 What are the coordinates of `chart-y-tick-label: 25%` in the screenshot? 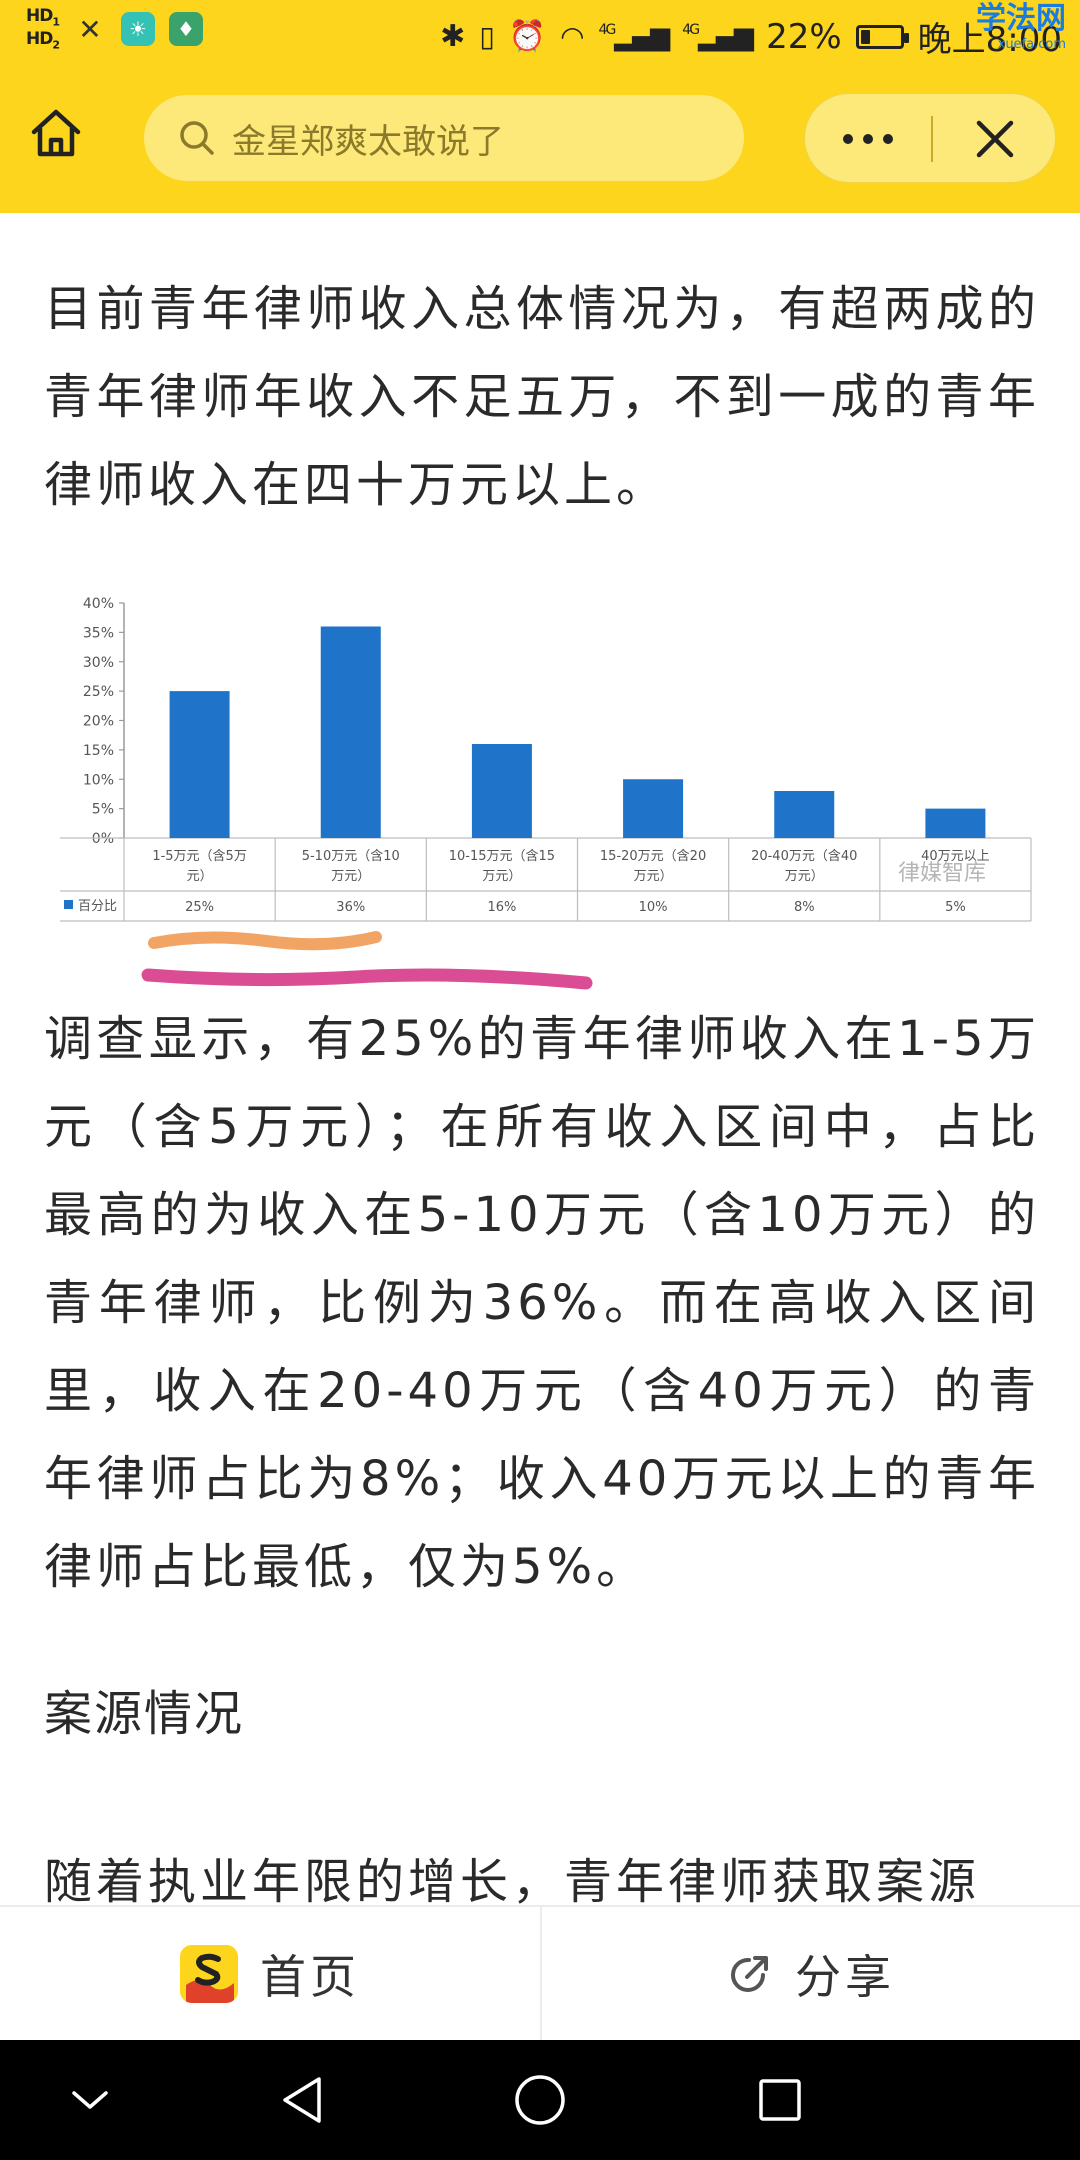 It's located at (98, 692).